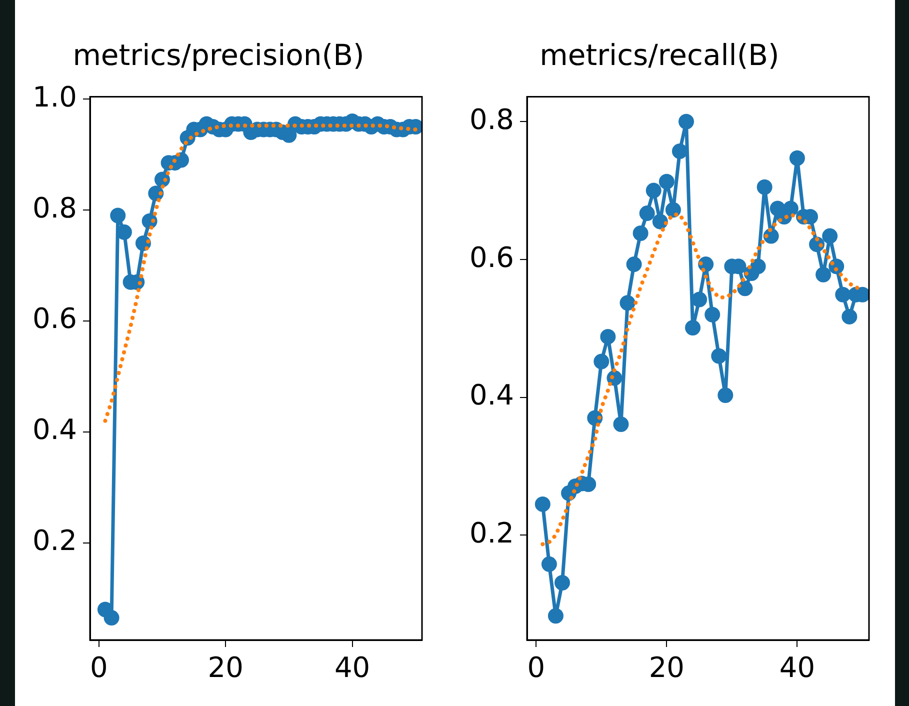  I want to click on chart-title: metrics/precision(B), so click(218, 55).